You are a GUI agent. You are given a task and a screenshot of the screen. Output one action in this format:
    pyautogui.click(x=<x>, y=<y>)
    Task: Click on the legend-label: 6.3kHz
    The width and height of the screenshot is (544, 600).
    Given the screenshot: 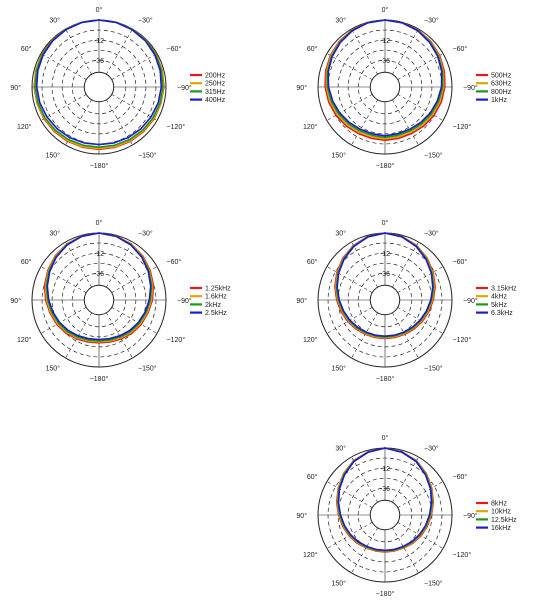 What is the action you would take?
    pyautogui.click(x=502, y=313)
    